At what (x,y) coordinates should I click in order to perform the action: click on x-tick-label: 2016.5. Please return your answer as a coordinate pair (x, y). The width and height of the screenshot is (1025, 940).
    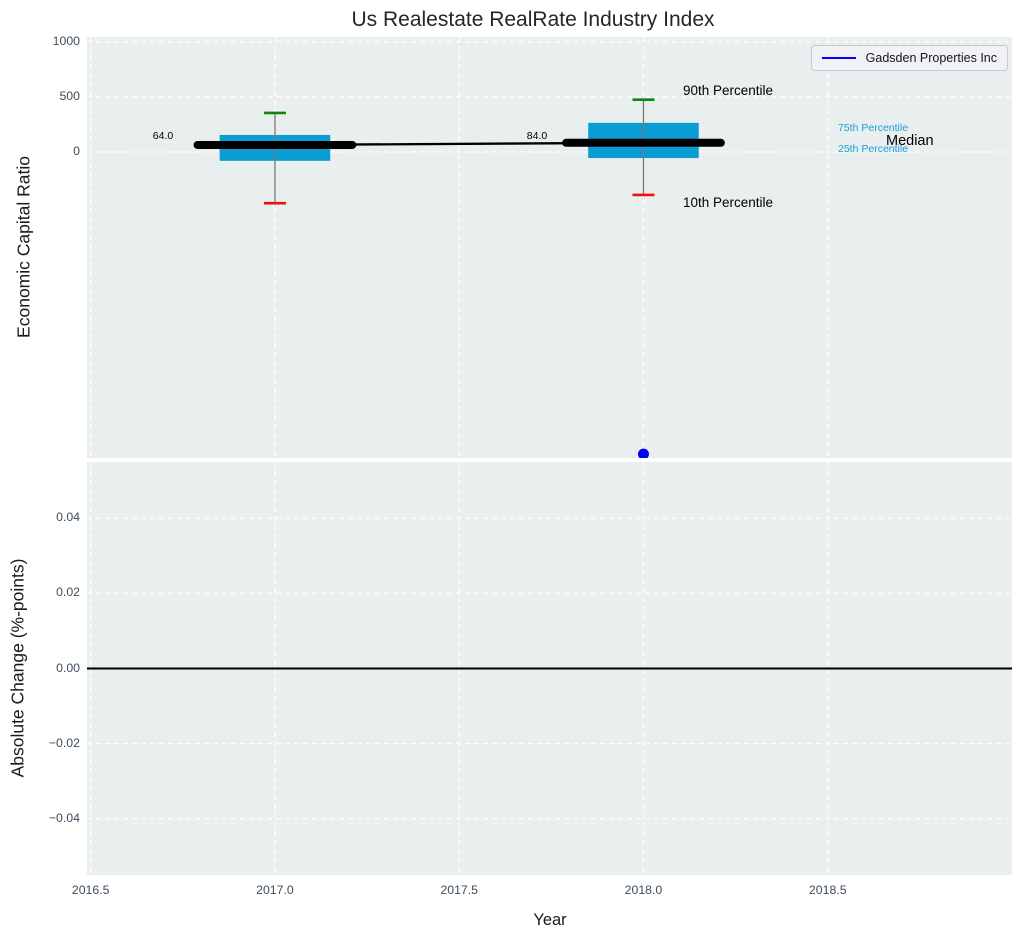
    Looking at the image, I should click on (90, 890).